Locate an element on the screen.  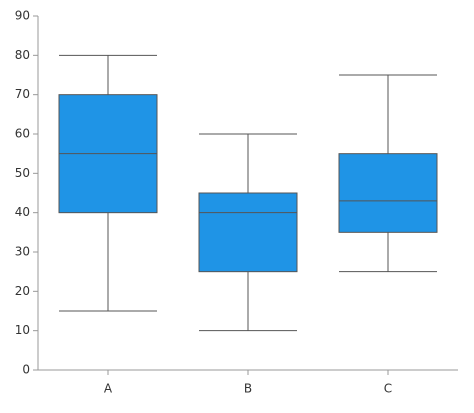
y-tick-label: 50 is located at coordinates (22, 173).